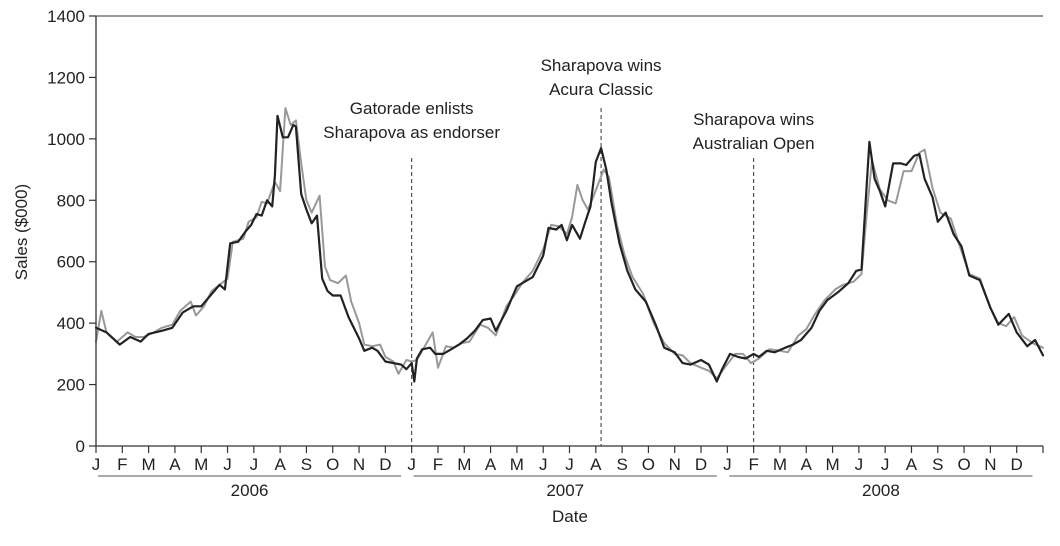 This screenshot has height=546, width=1060. Describe the element at coordinates (411, 132) in the screenshot. I see `annotation-text: Sharapova as endorser` at that location.